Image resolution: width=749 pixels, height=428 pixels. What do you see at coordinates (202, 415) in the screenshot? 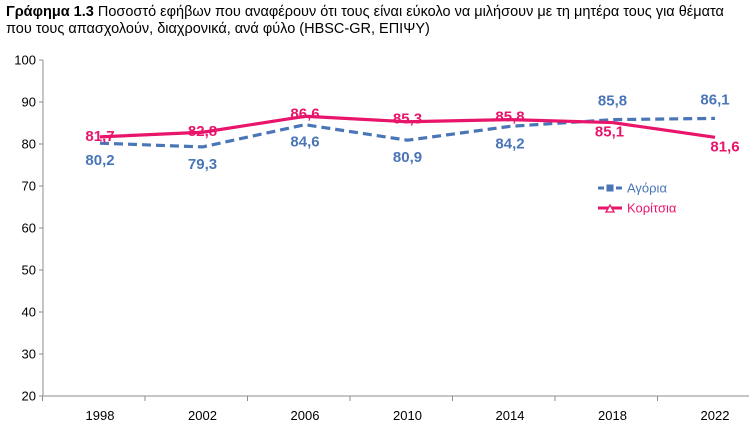
I see `x-tick-label: 2002` at bounding box center [202, 415].